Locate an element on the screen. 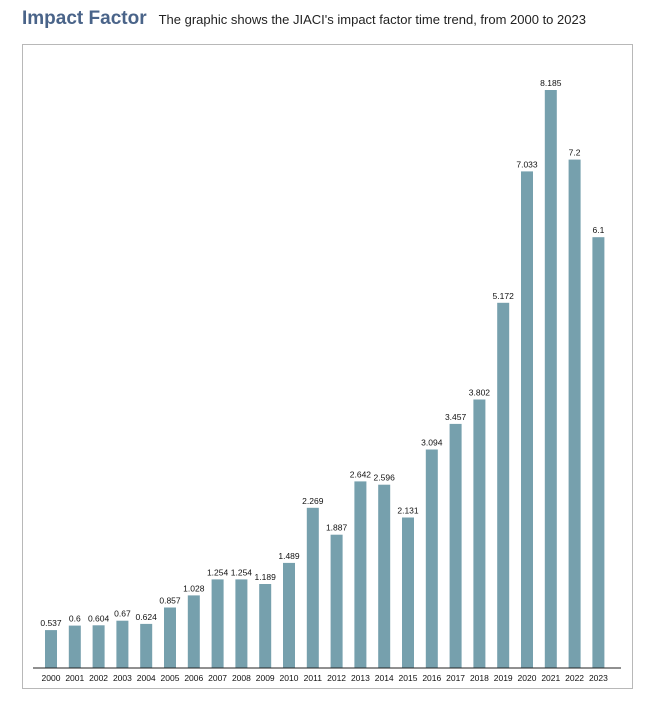 The width and height of the screenshot is (650, 701). value-label-2019: 5.172 is located at coordinates (504, 296).